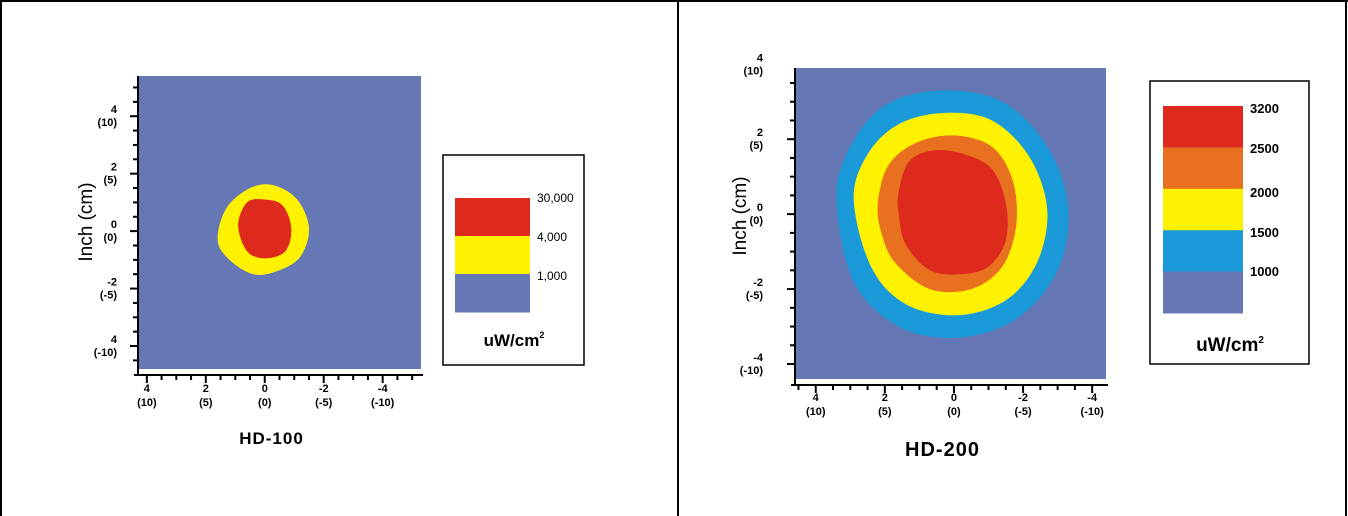  What do you see at coordinates (1264, 271) in the screenshot?
I see `legend-level-label: 1000` at bounding box center [1264, 271].